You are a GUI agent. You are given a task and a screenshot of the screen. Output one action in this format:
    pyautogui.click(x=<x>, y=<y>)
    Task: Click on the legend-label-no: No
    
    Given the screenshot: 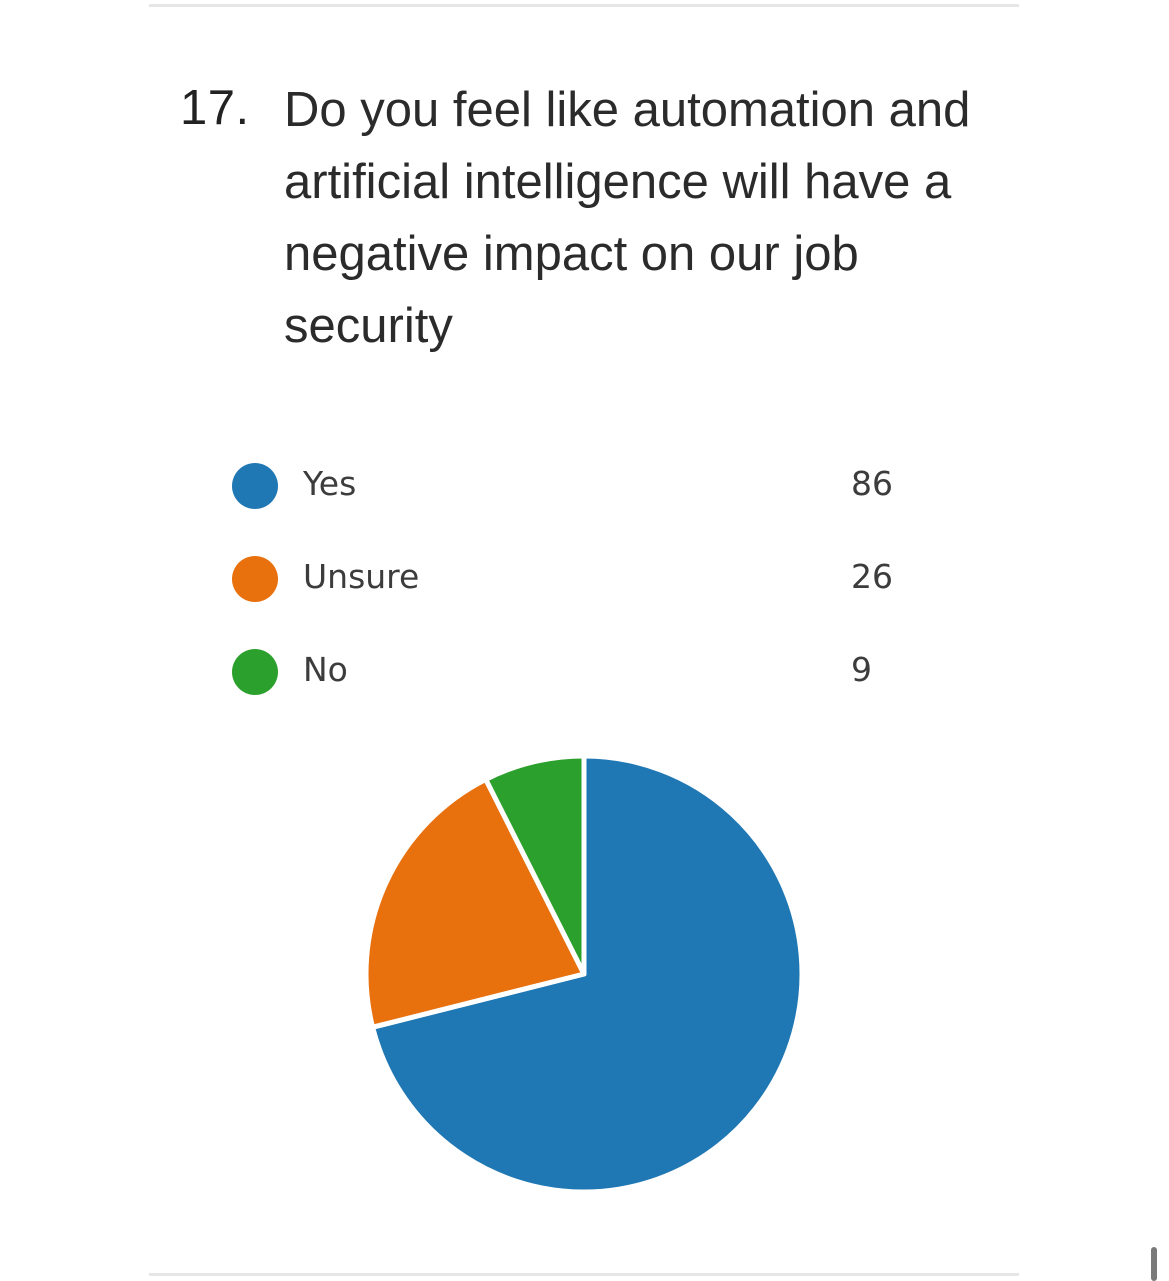 What is the action you would take?
    pyautogui.click(x=325, y=669)
    